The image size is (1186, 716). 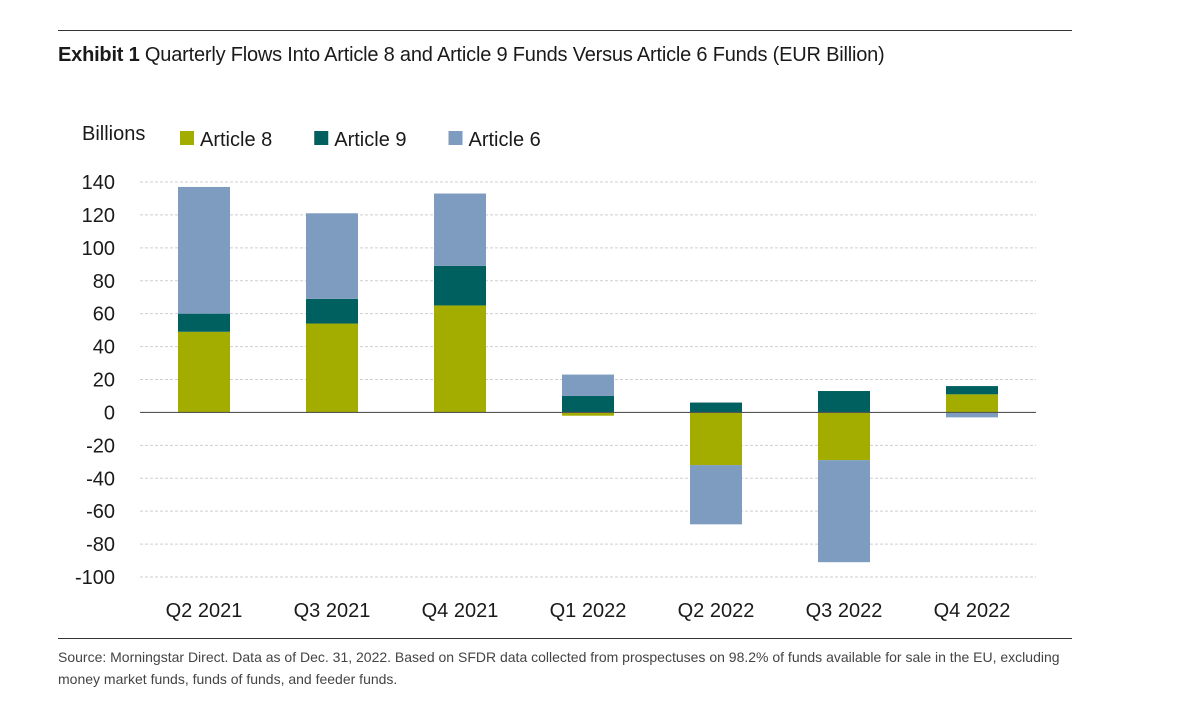 I want to click on legend-label: Article 9, so click(x=370, y=140).